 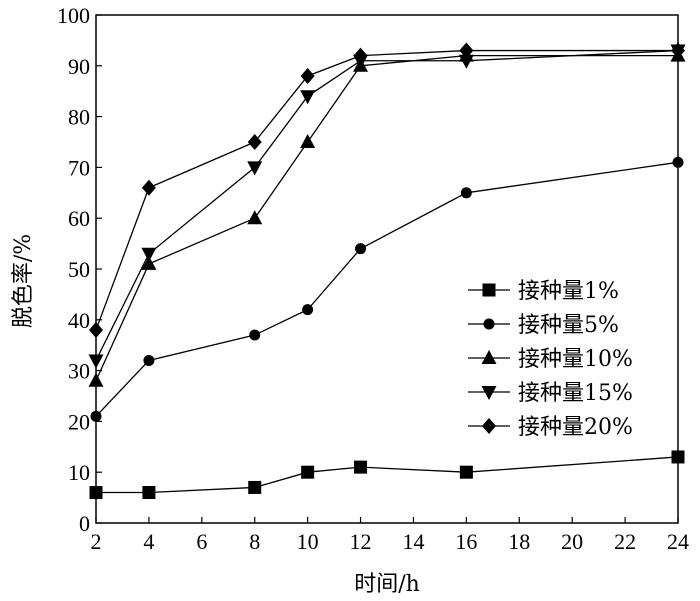 I want to click on legend-item: 接种量1%, so click(x=543, y=291).